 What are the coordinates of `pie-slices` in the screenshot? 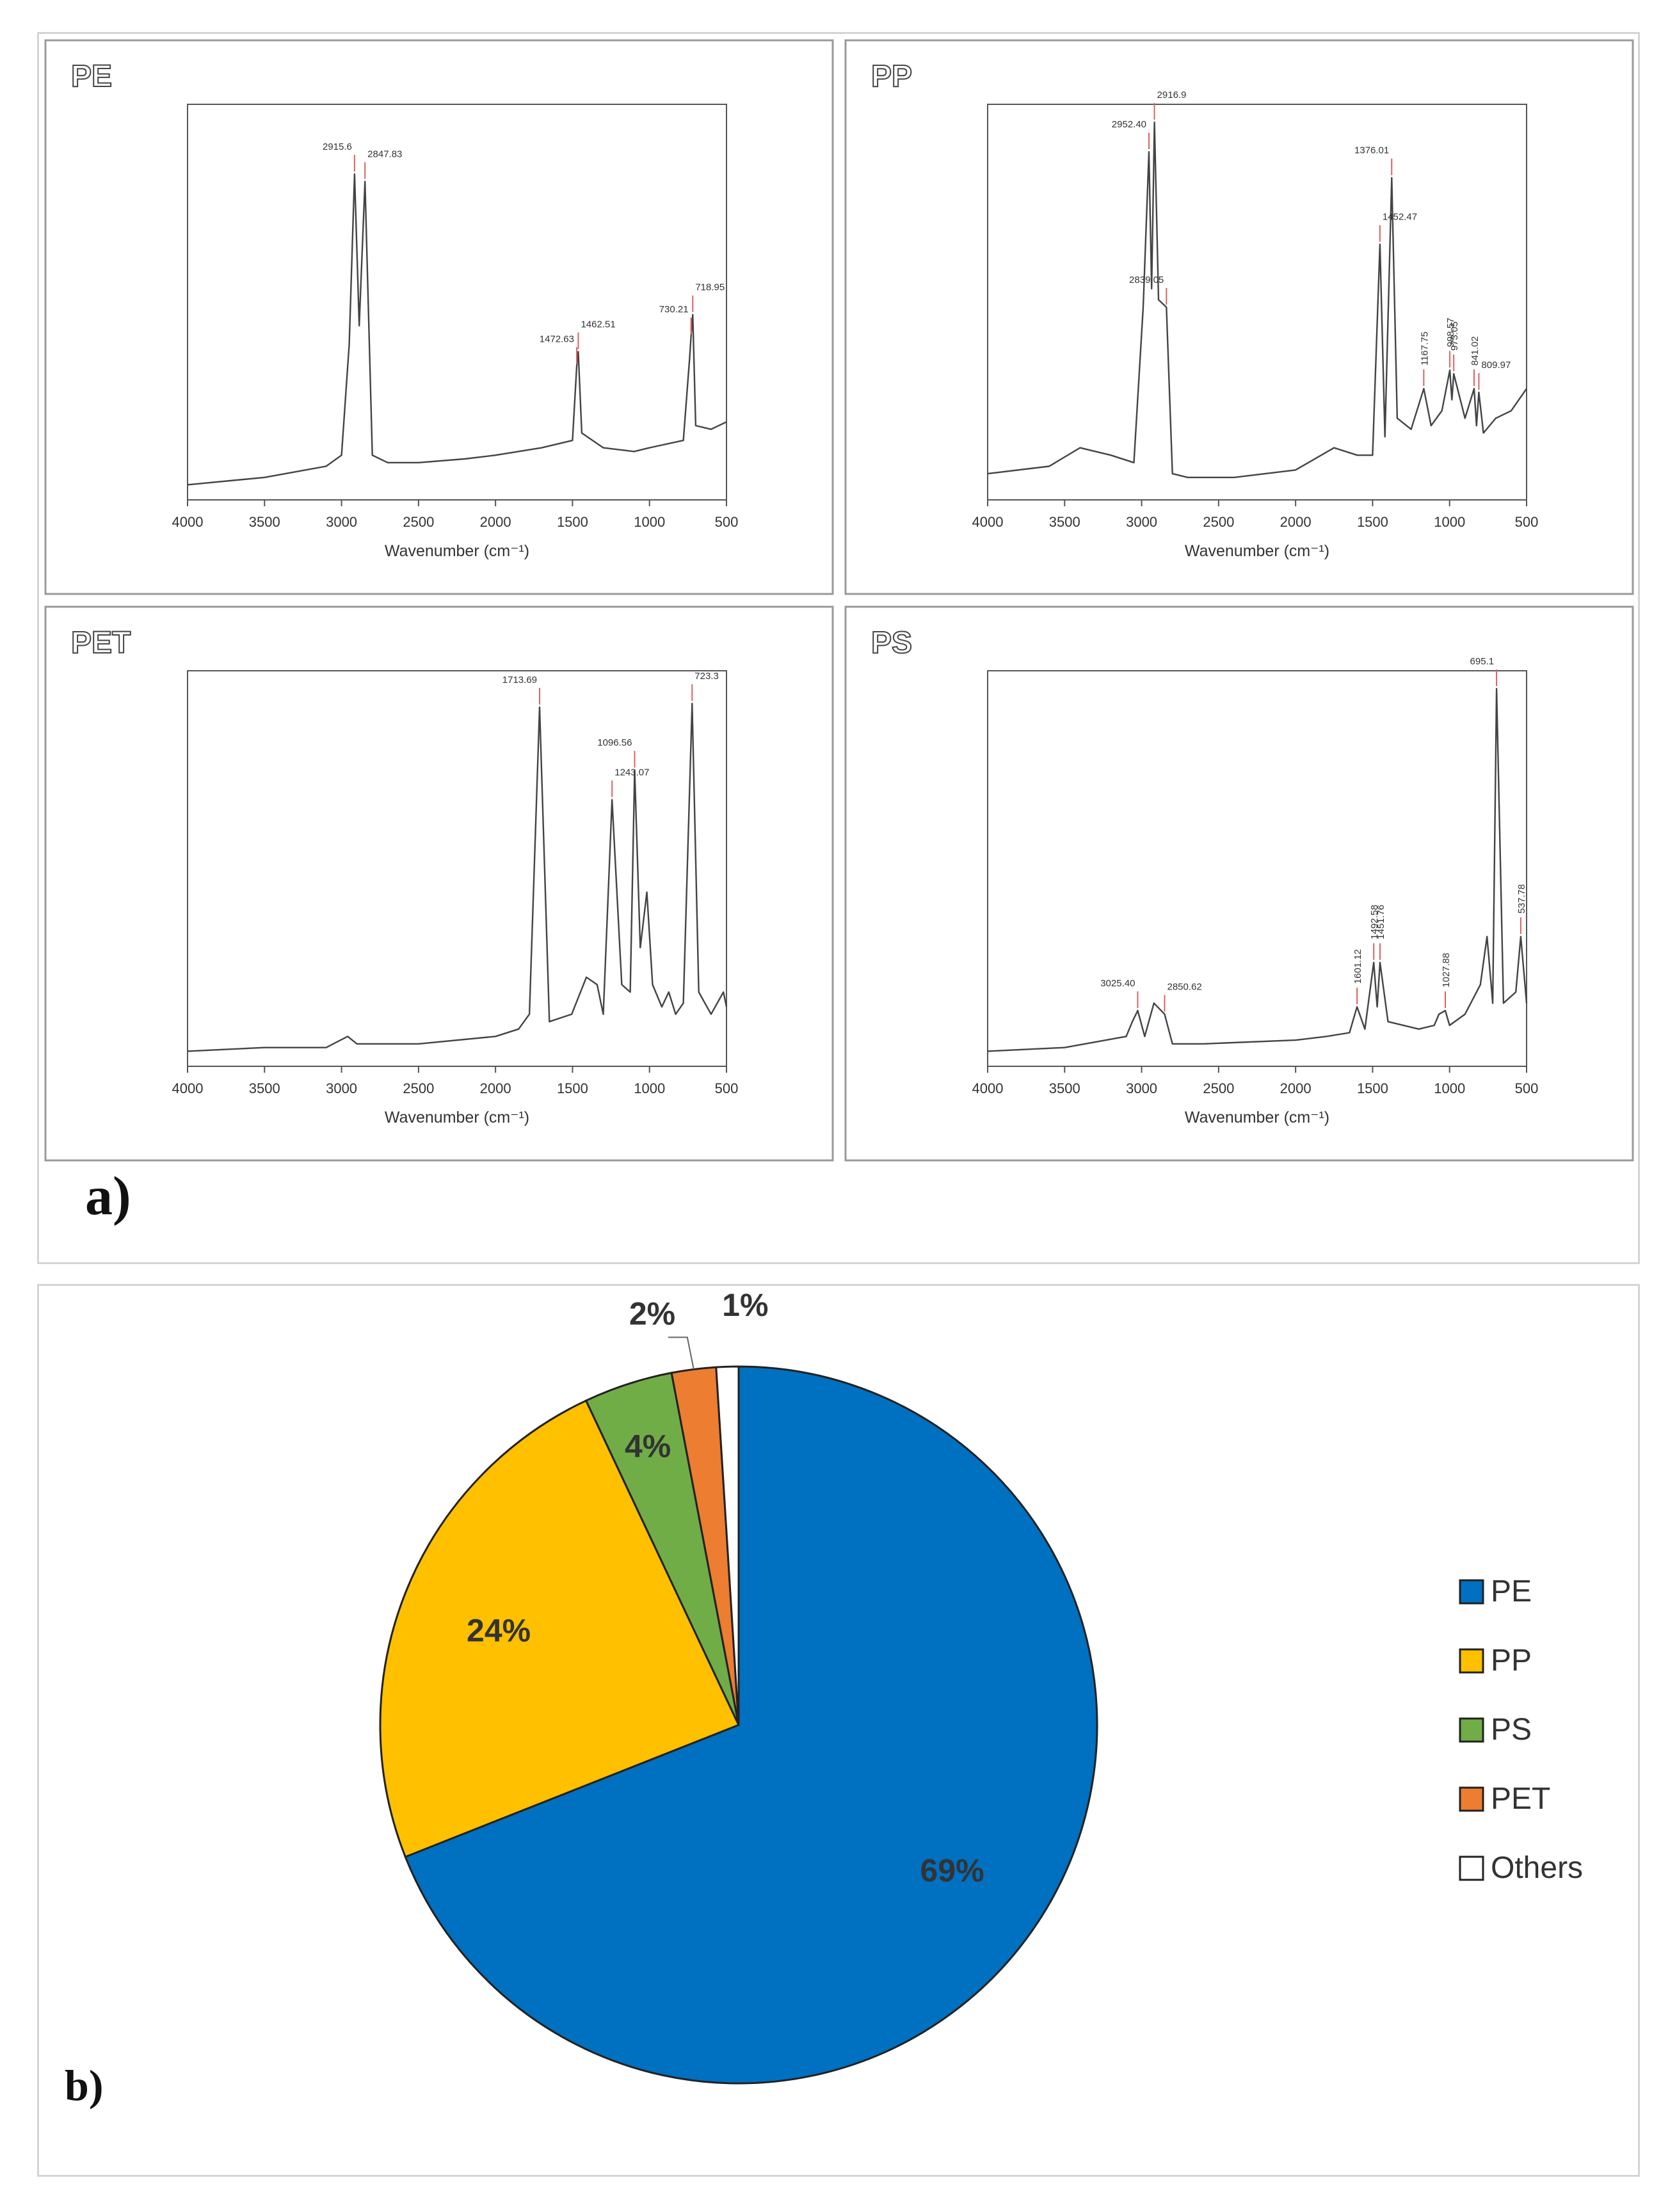 It's located at (738, 1725).